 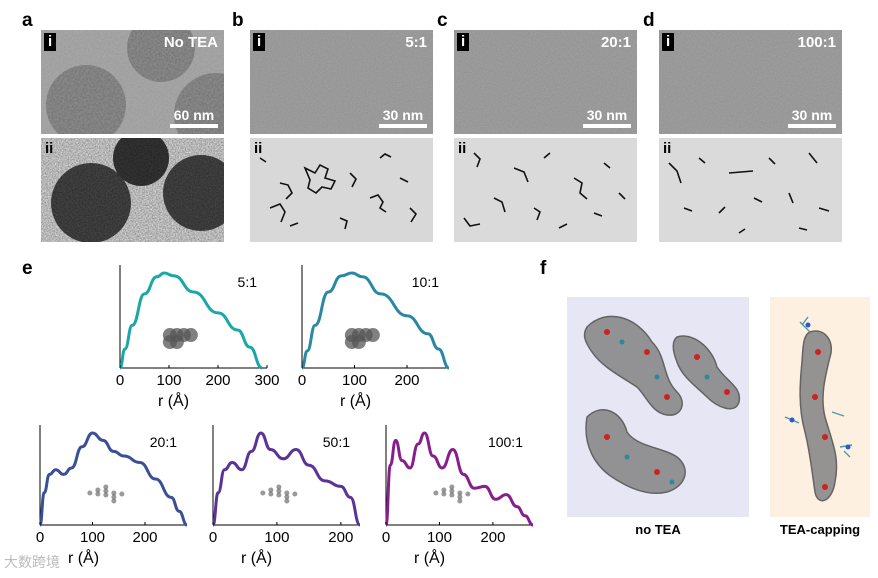 I want to click on tem-image-a-i: i No TEA 60 nm, so click(x=132, y=82).